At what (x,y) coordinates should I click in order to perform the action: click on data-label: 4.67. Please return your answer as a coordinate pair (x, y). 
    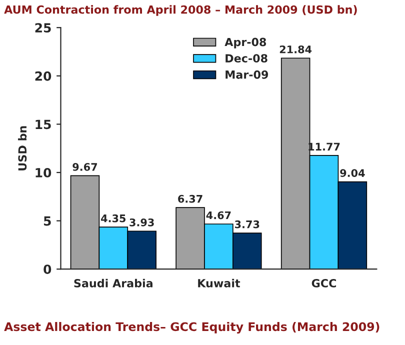
    Looking at the image, I should click on (218, 215).